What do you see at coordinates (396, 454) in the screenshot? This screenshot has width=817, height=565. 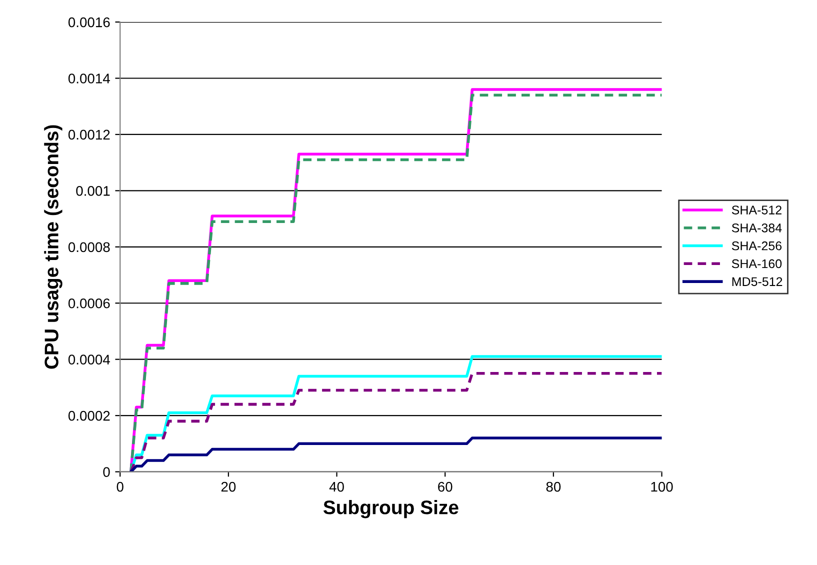 I see `line-series` at bounding box center [396, 454].